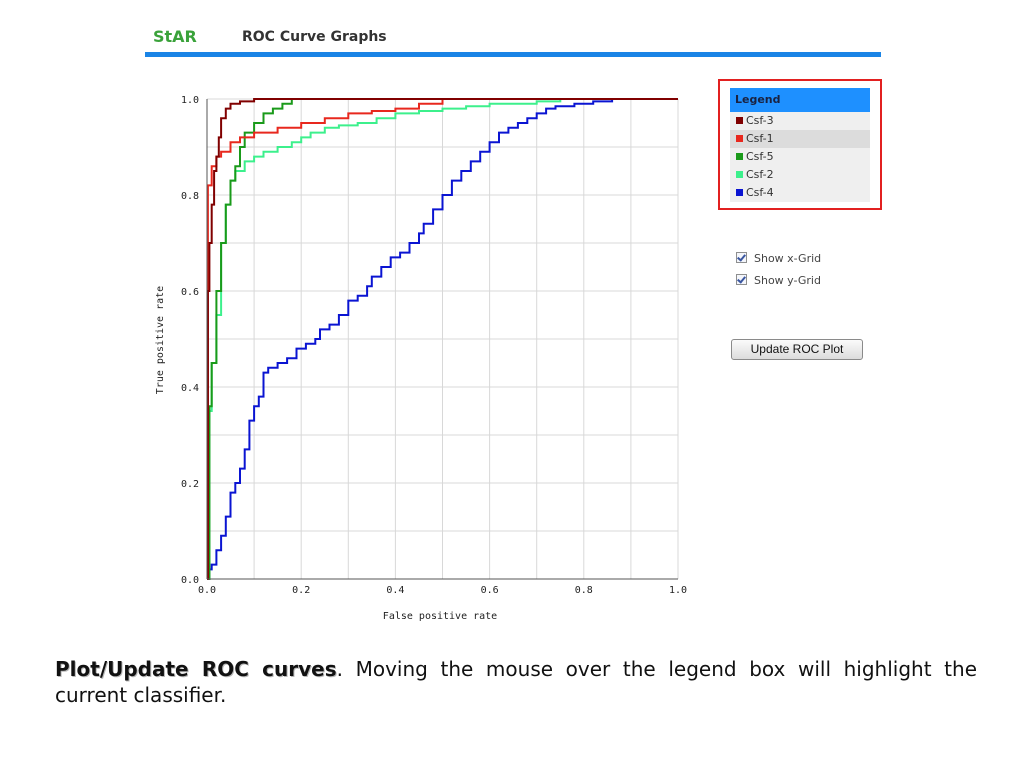 Image resolution: width=1024 pixels, height=768 pixels. What do you see at coordinates (788, 258) in the screenshot?
I see `show-x-grid-label: Show x-Grid` at bounding box center [788, 258].